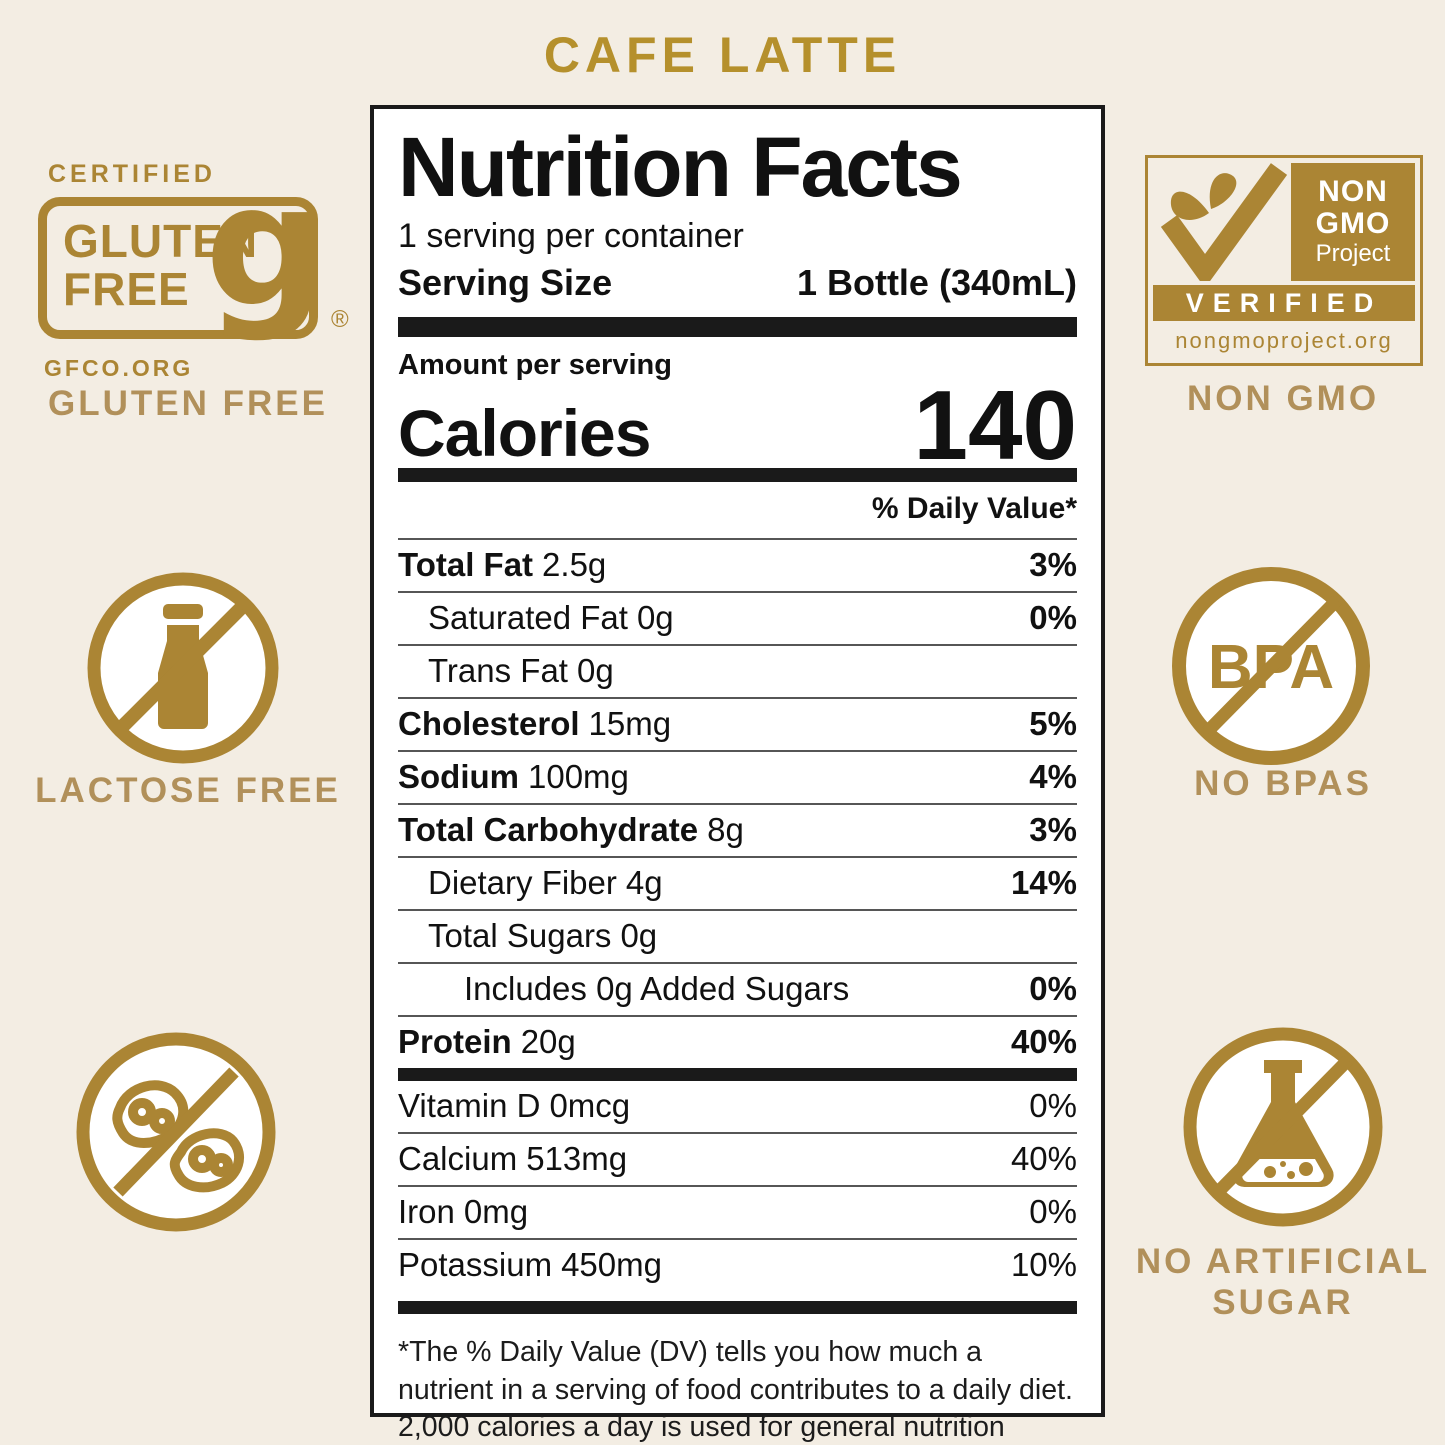 This screenshot has height=1445, width=1445. I want to click on serving-size-value: 1 Bottle (340mL), so click(936, 282).